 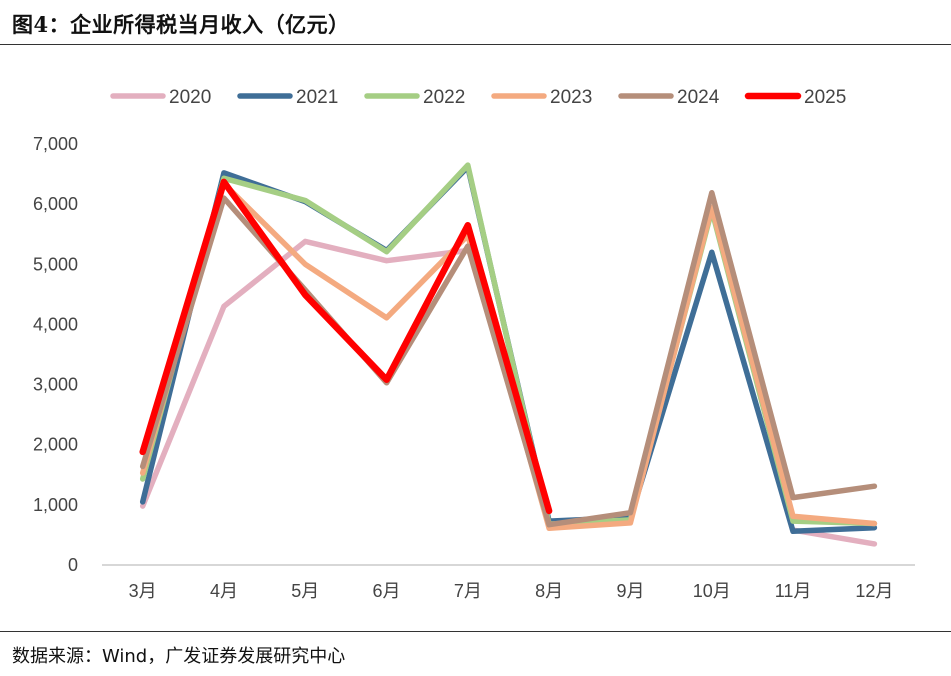 What do you see at coordinates (143, 591) in the screenshot?
I see `x-tick-label: 3月` at bounding box center [143, 591].